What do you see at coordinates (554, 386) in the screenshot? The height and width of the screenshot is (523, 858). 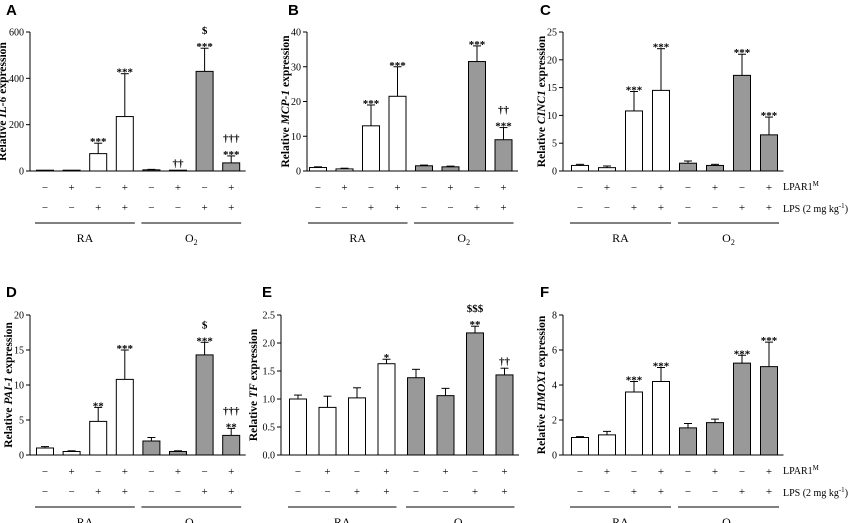 I see `y-tick-label: 4` at bounding box center [554, 386].